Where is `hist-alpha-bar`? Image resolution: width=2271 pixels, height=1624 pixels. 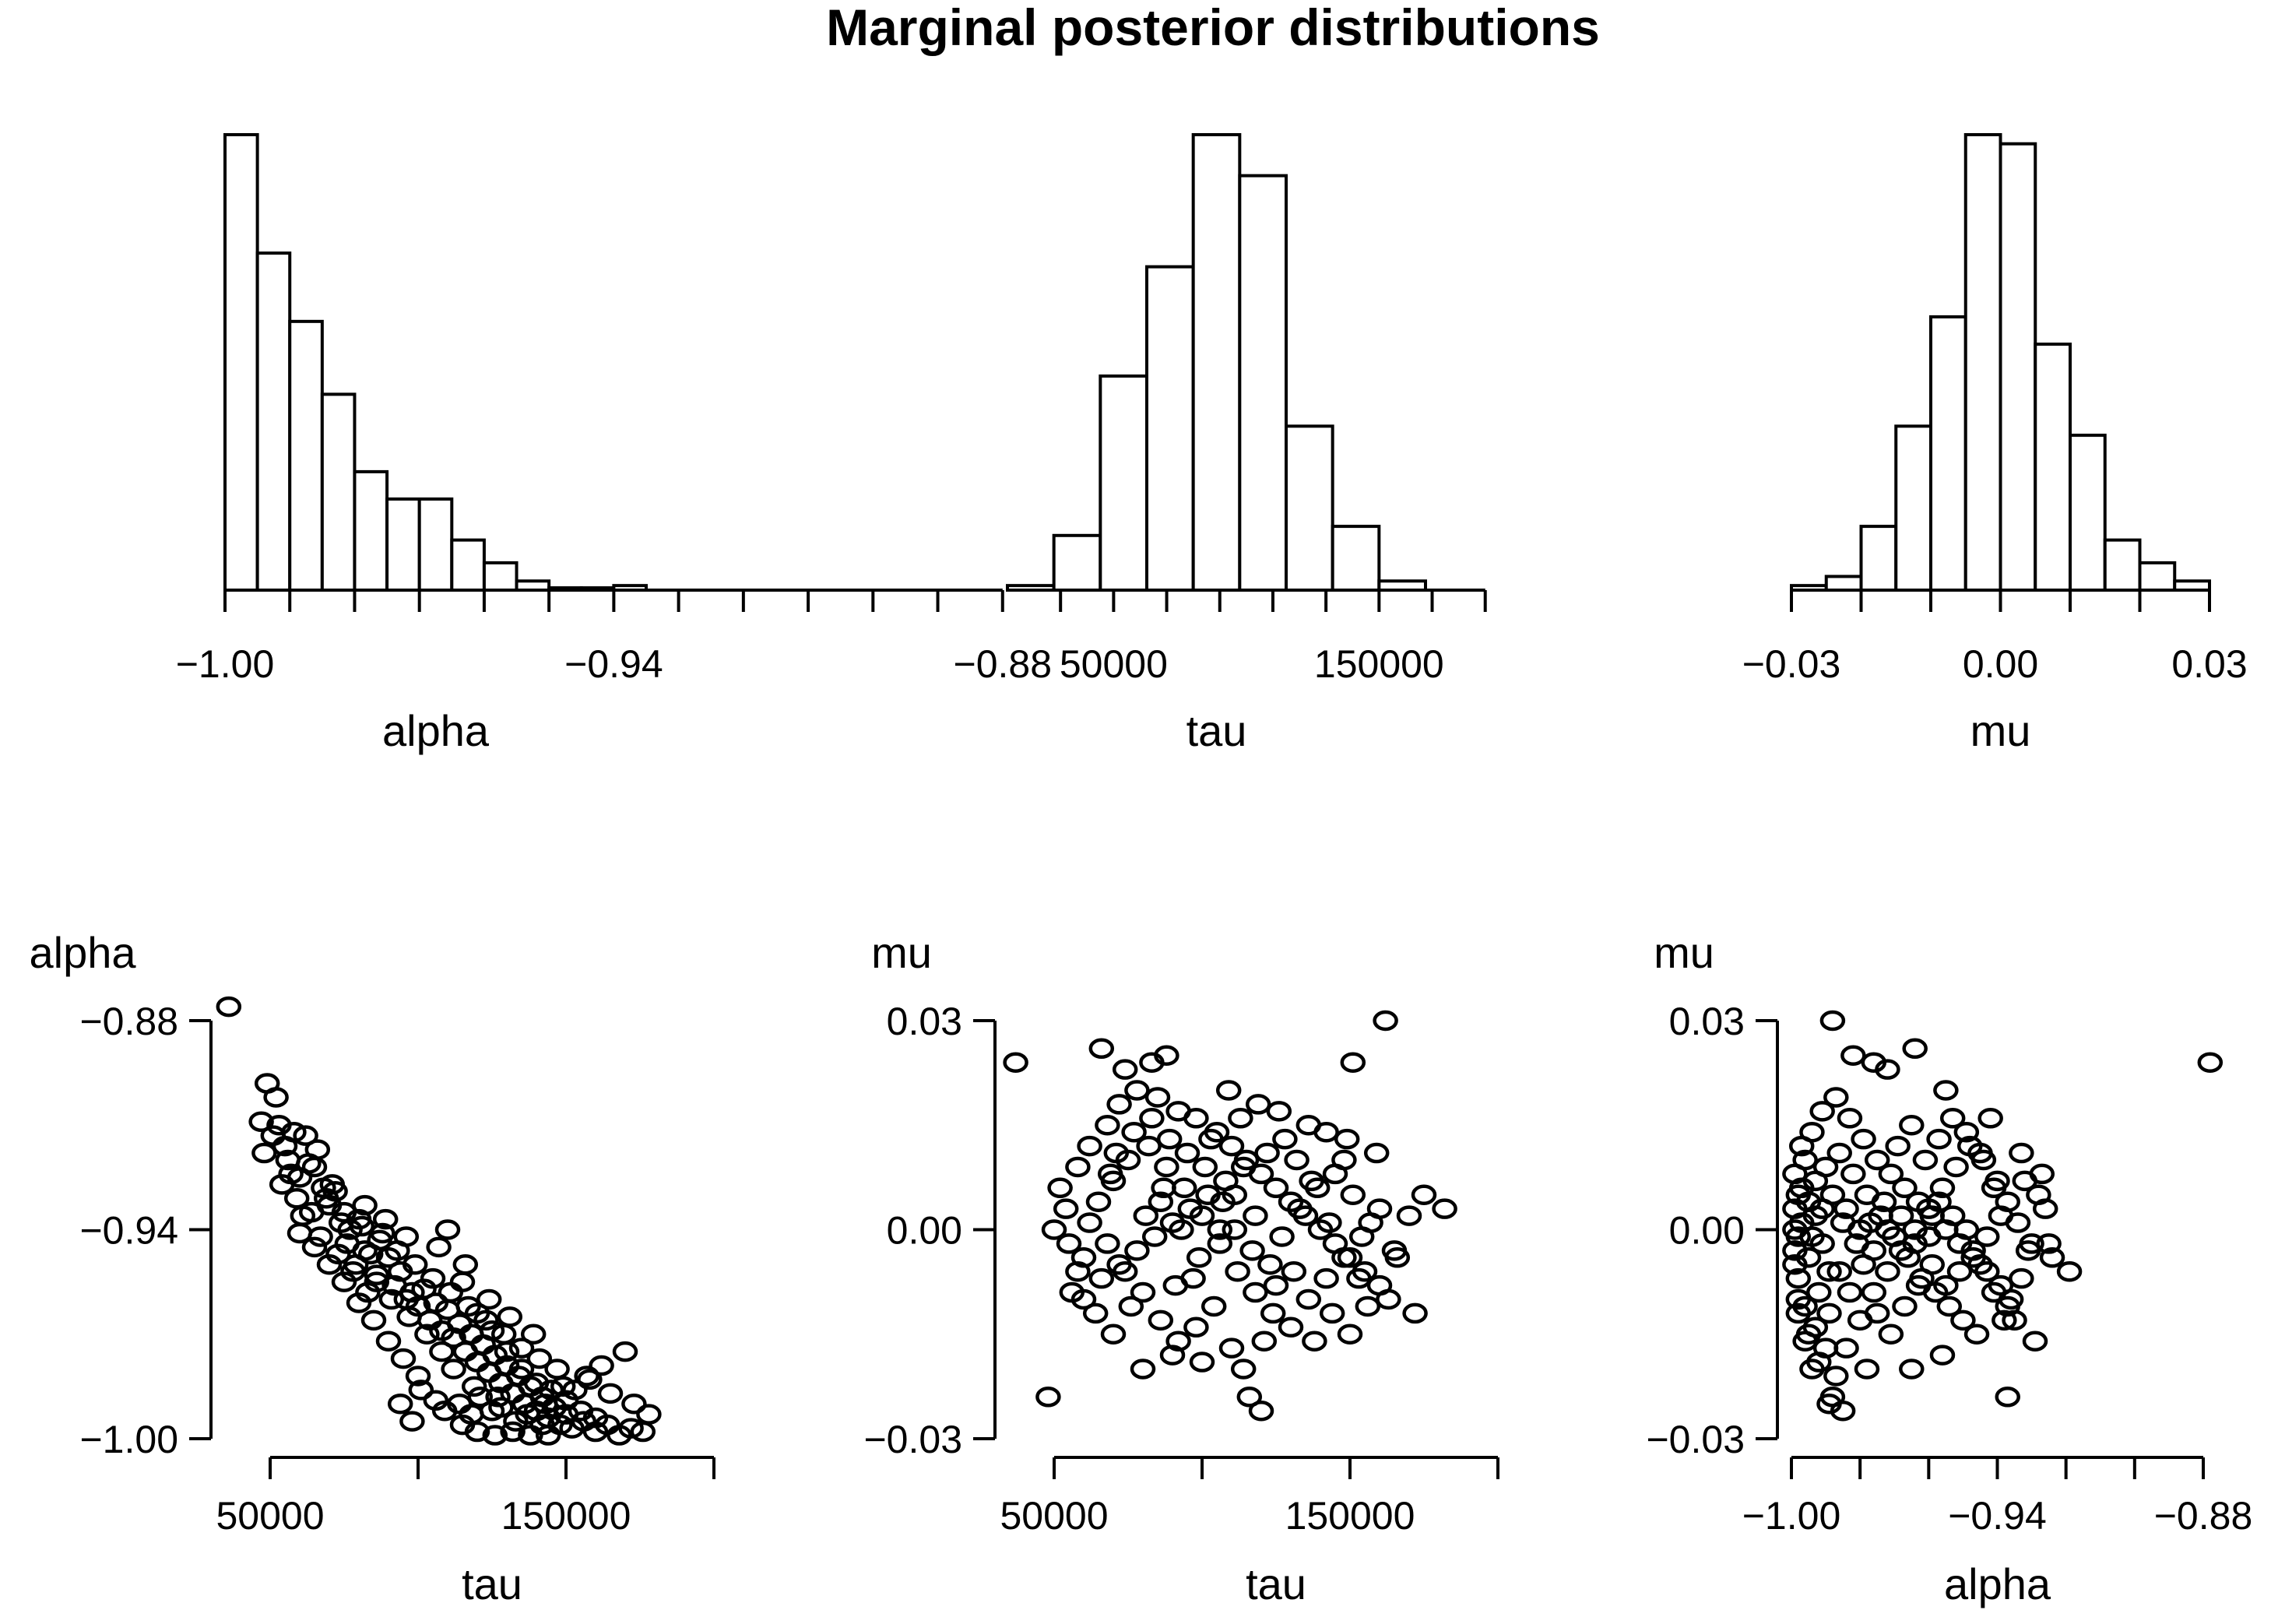
hist-alpha-bar is located at coordinates (274, 421).